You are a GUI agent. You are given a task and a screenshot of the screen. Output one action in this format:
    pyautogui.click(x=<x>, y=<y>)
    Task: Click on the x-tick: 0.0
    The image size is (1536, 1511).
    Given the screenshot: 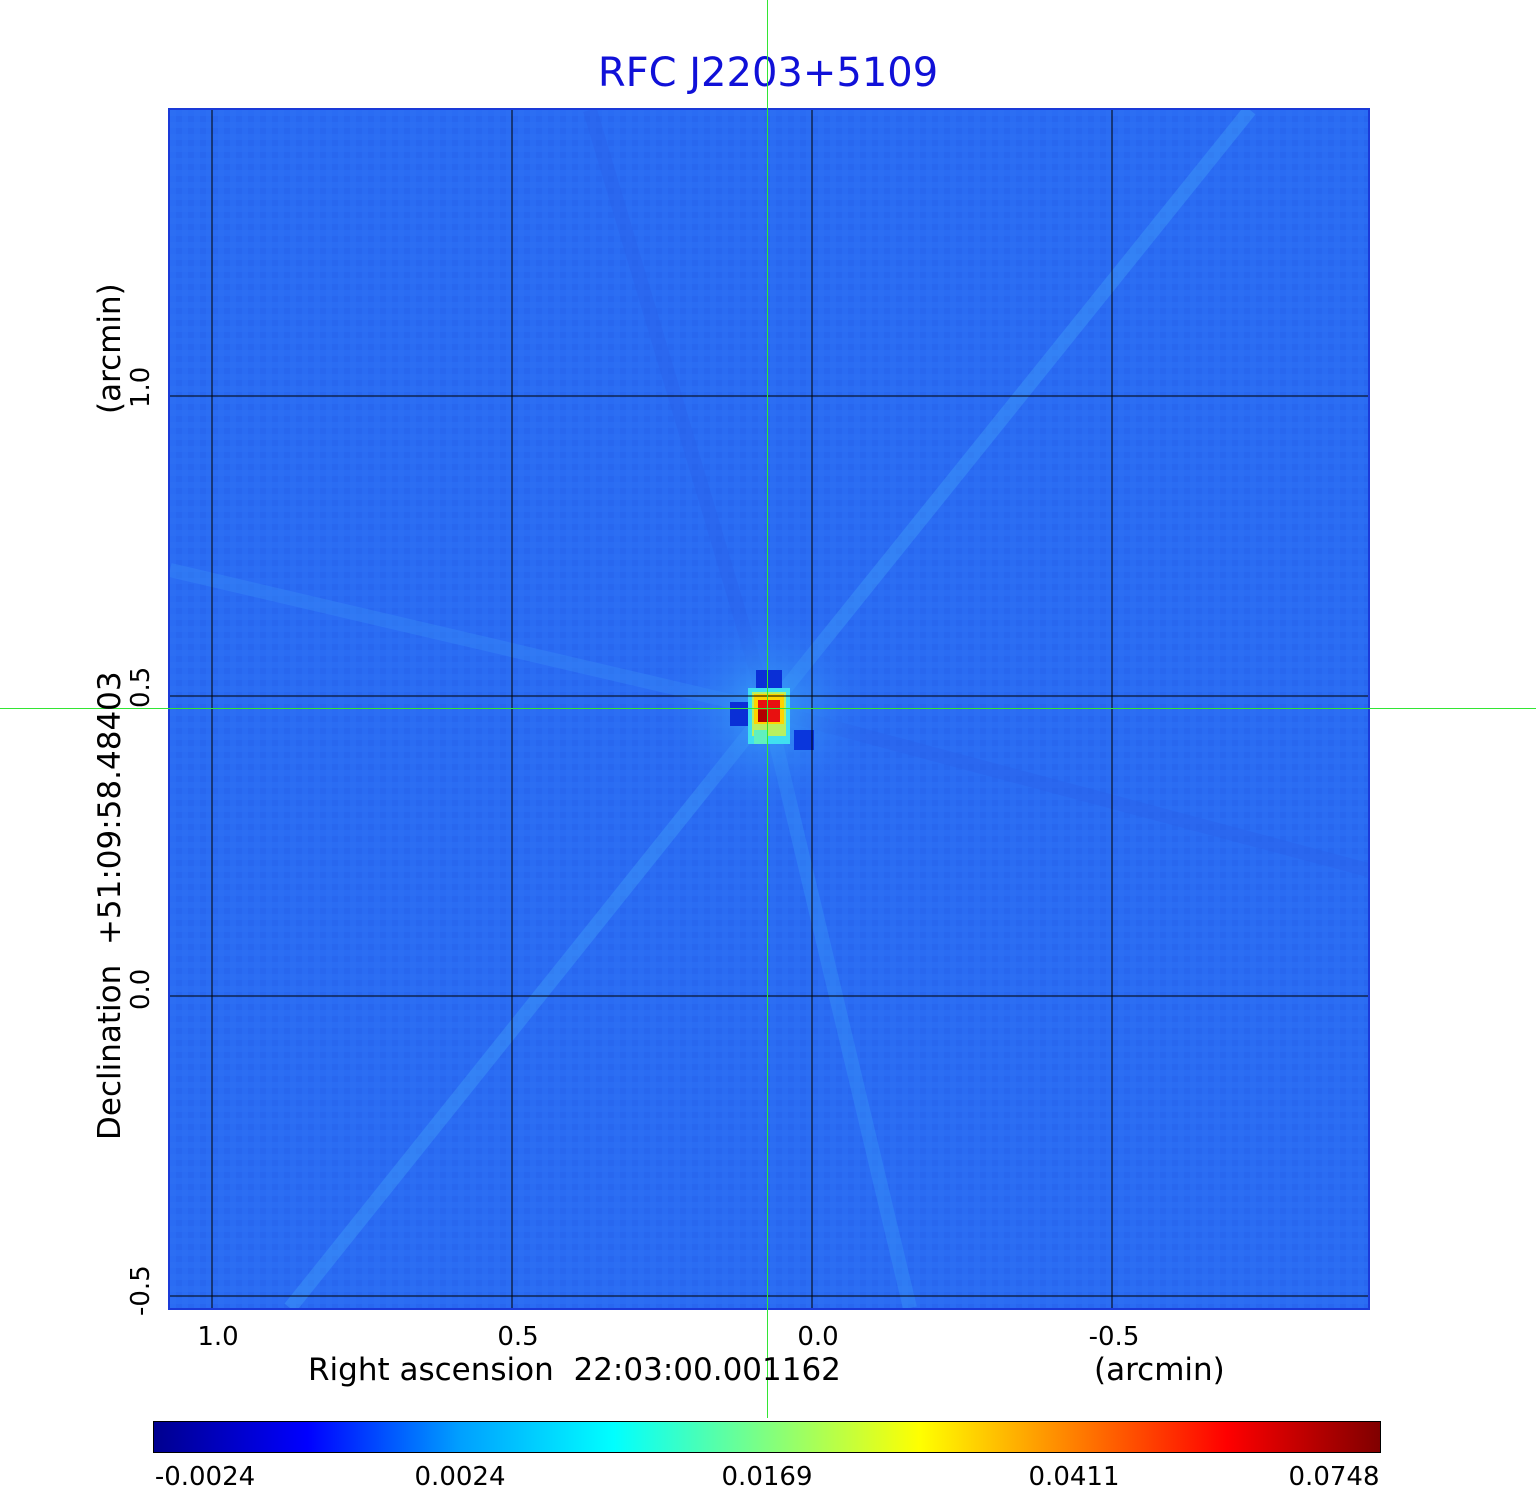 What is the action you would take?
    pyautogui.click(x=818, y=1337)
    